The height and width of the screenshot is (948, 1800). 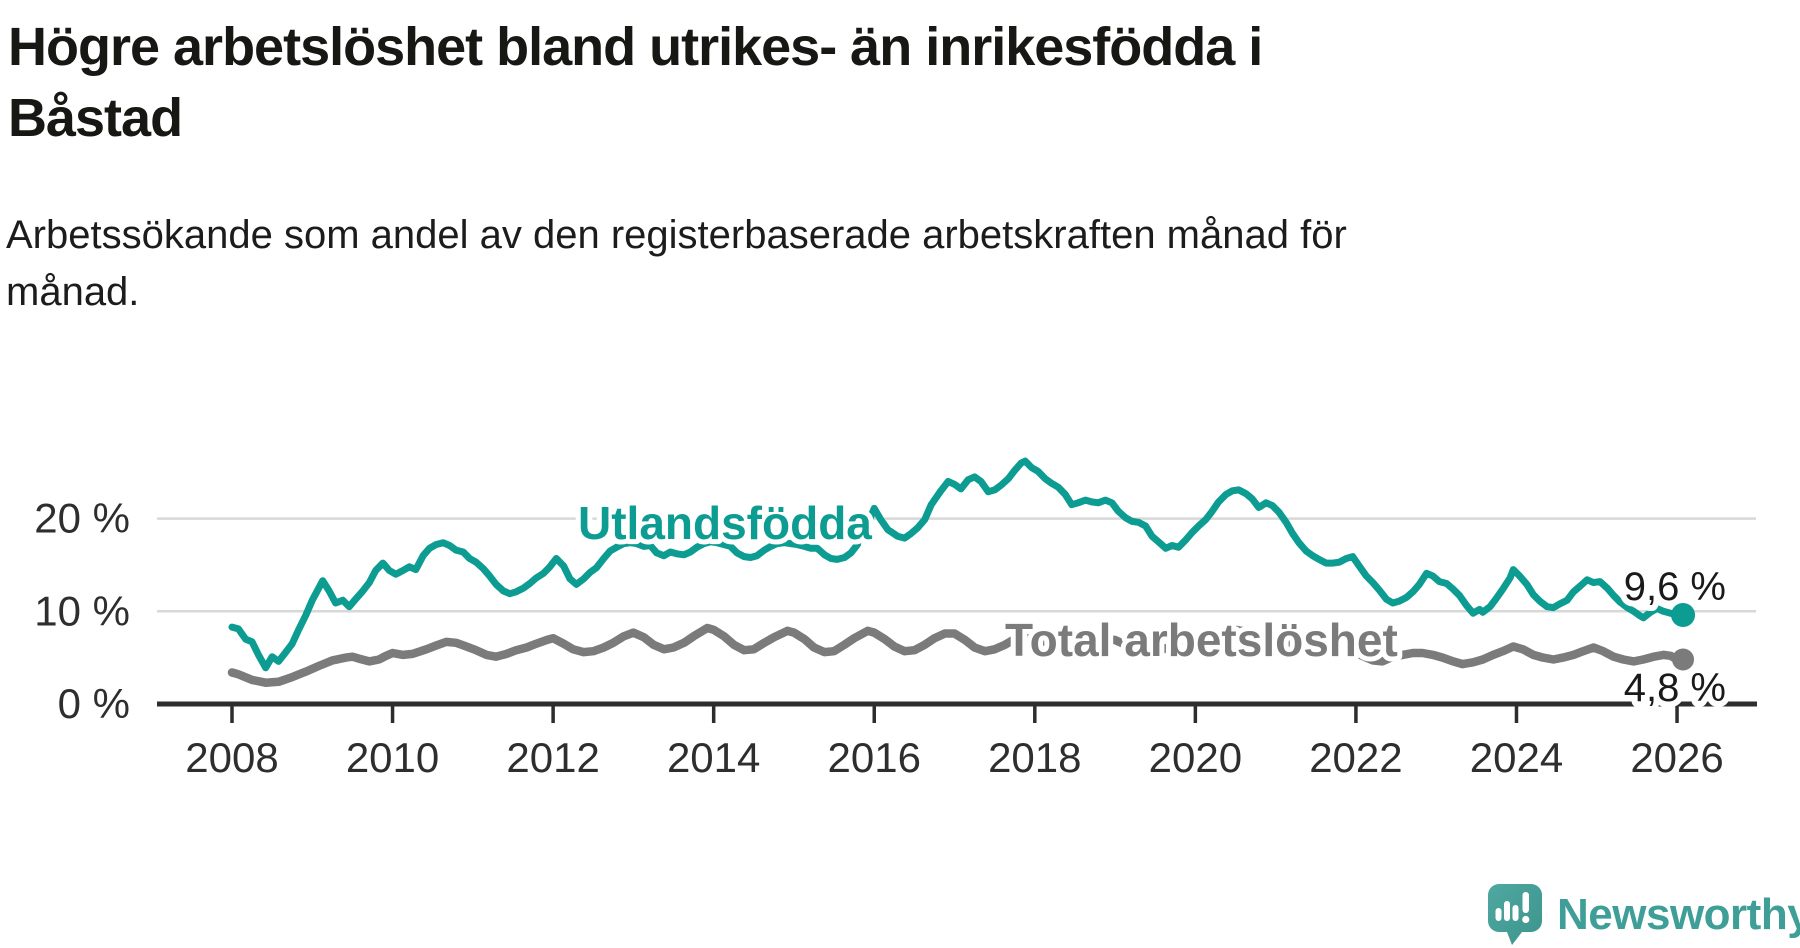 What do you see at coordinates (1034, 757) in the screenshot?
I see `x-tick-label-2018: 2018` at bounding box center [1034, 757].